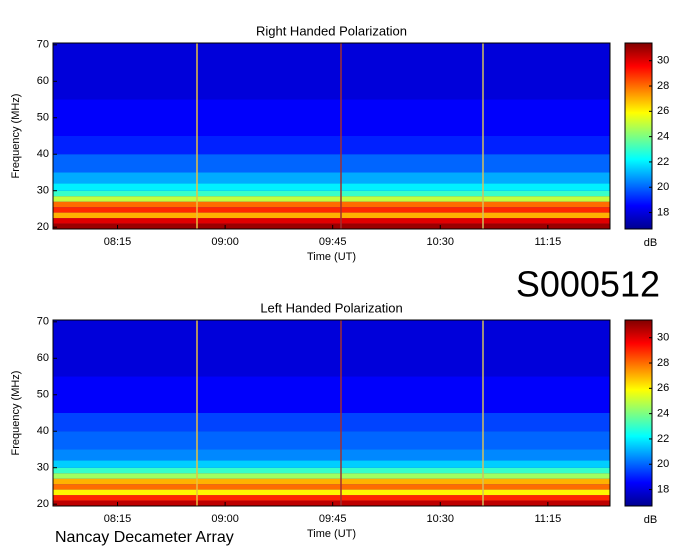 This screenshot has height=552, width=680. What do you see at coordinates (588, 284) in the screenshot?
I see `observation-id: S000512` at bounding box center [588, 284].